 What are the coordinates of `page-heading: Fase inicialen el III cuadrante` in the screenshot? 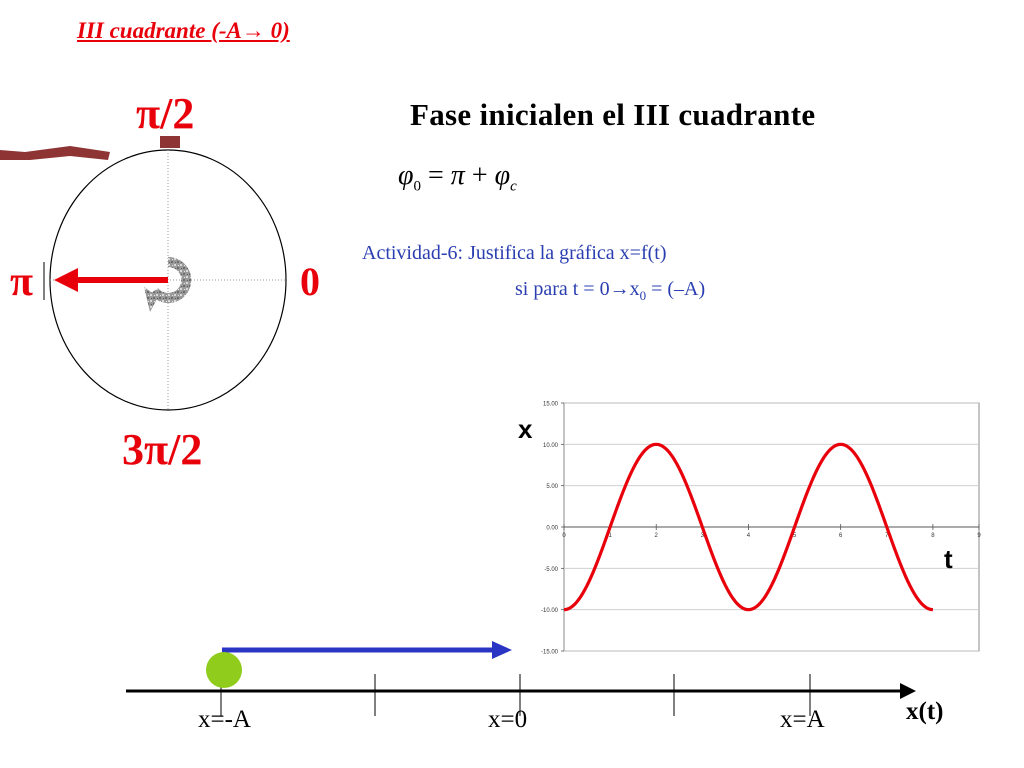 It's located at (613, 114).